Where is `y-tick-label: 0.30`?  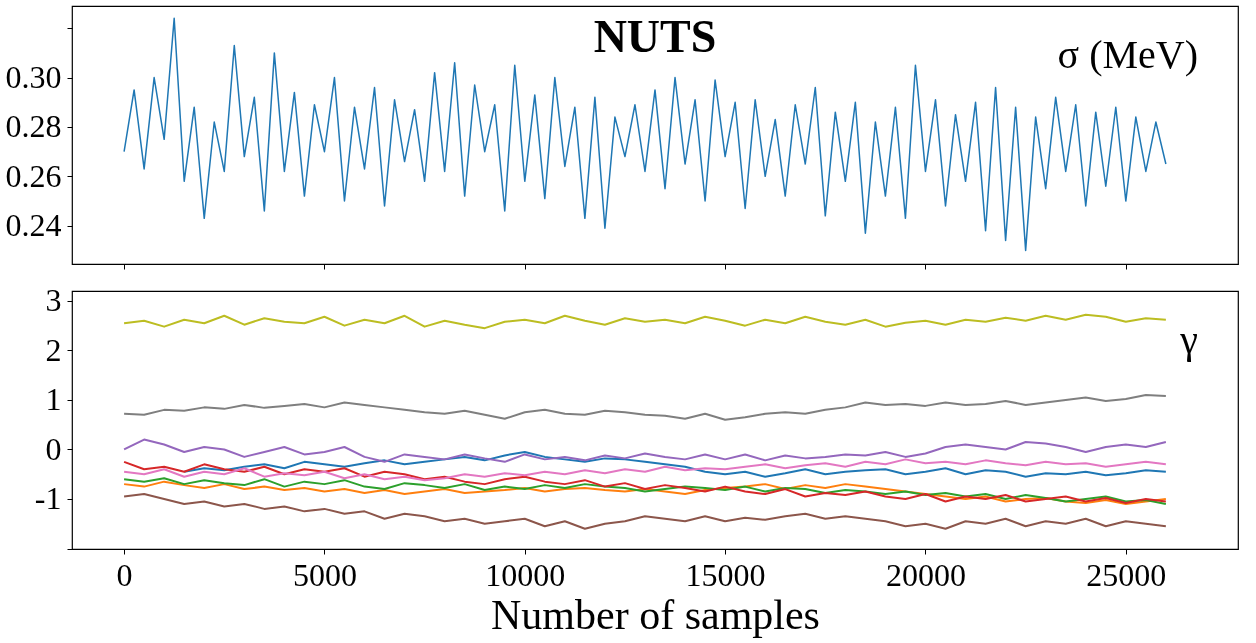 y-tick-label: 0.30 is located at coordinates (33, 77).